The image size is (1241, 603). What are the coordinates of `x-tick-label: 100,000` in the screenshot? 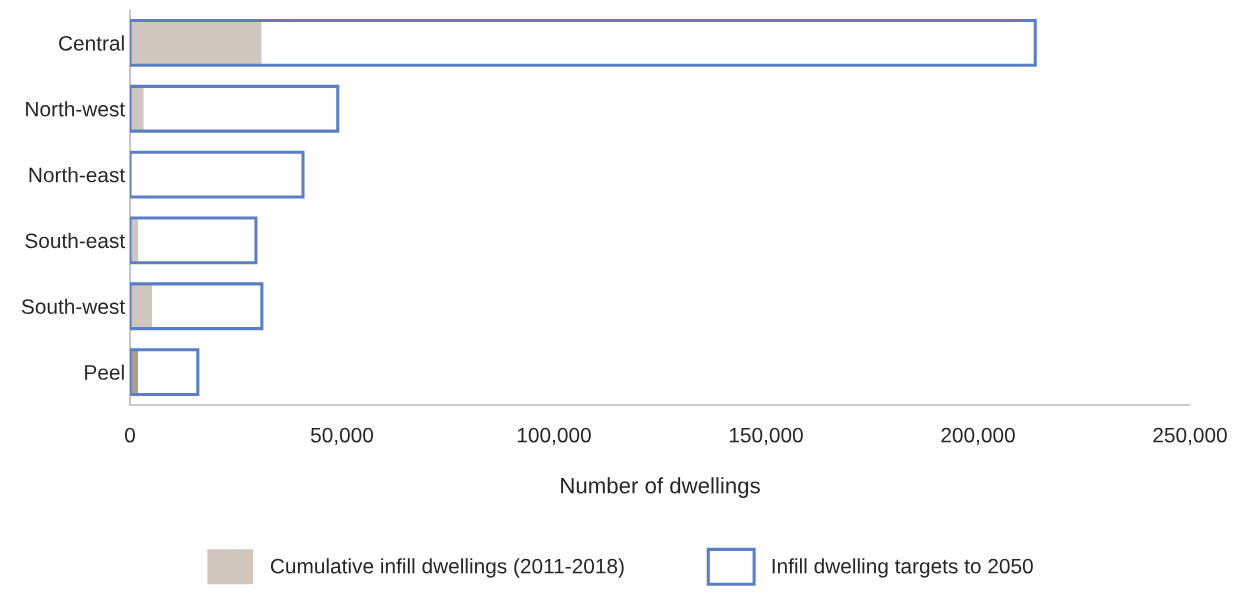 It's located at (554, 436).